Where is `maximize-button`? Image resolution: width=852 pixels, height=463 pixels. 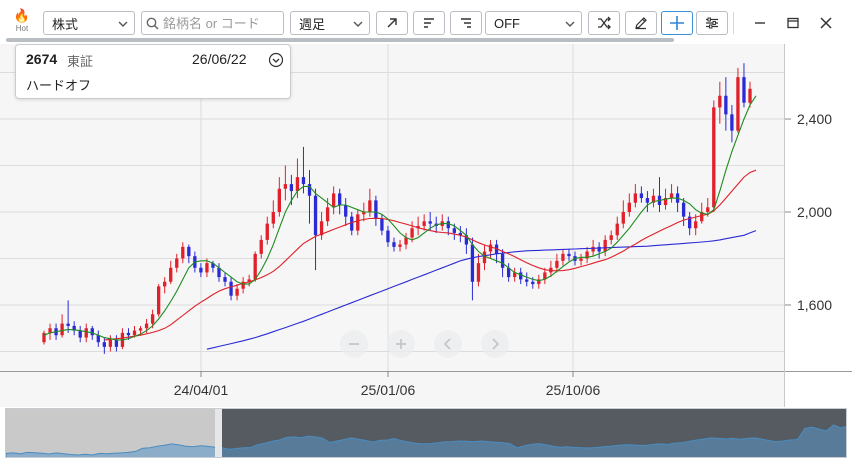
maximize-button is located at coordinates (793, 23).